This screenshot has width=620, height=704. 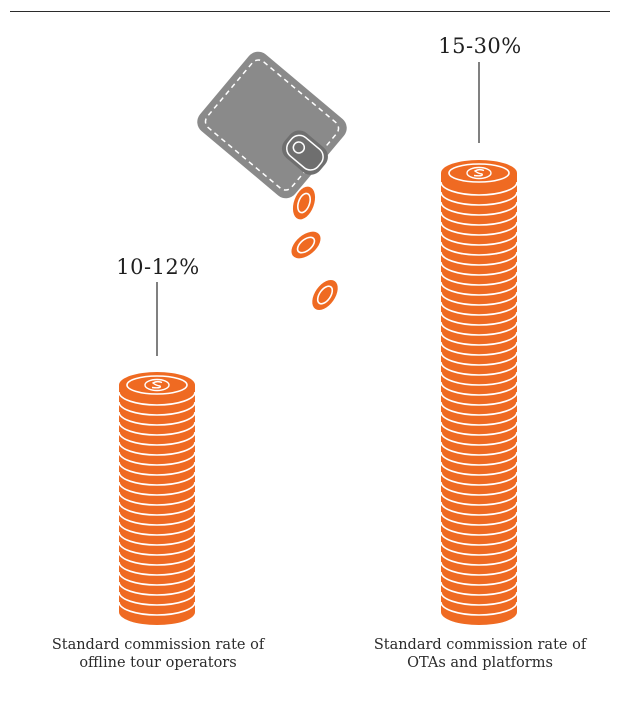 I want to click on coin-stack-offline, so click(x=157, y=453).